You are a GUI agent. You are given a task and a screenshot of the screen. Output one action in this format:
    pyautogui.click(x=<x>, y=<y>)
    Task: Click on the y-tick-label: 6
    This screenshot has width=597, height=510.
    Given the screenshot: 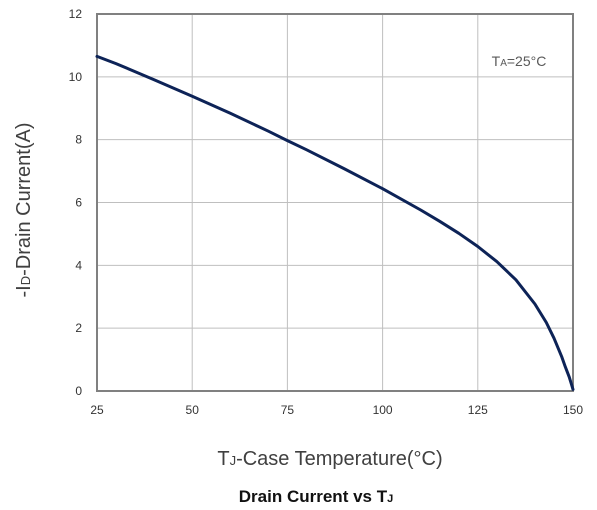 What is the action you would take?
    pyautogui.click(x=78, y=203)
    